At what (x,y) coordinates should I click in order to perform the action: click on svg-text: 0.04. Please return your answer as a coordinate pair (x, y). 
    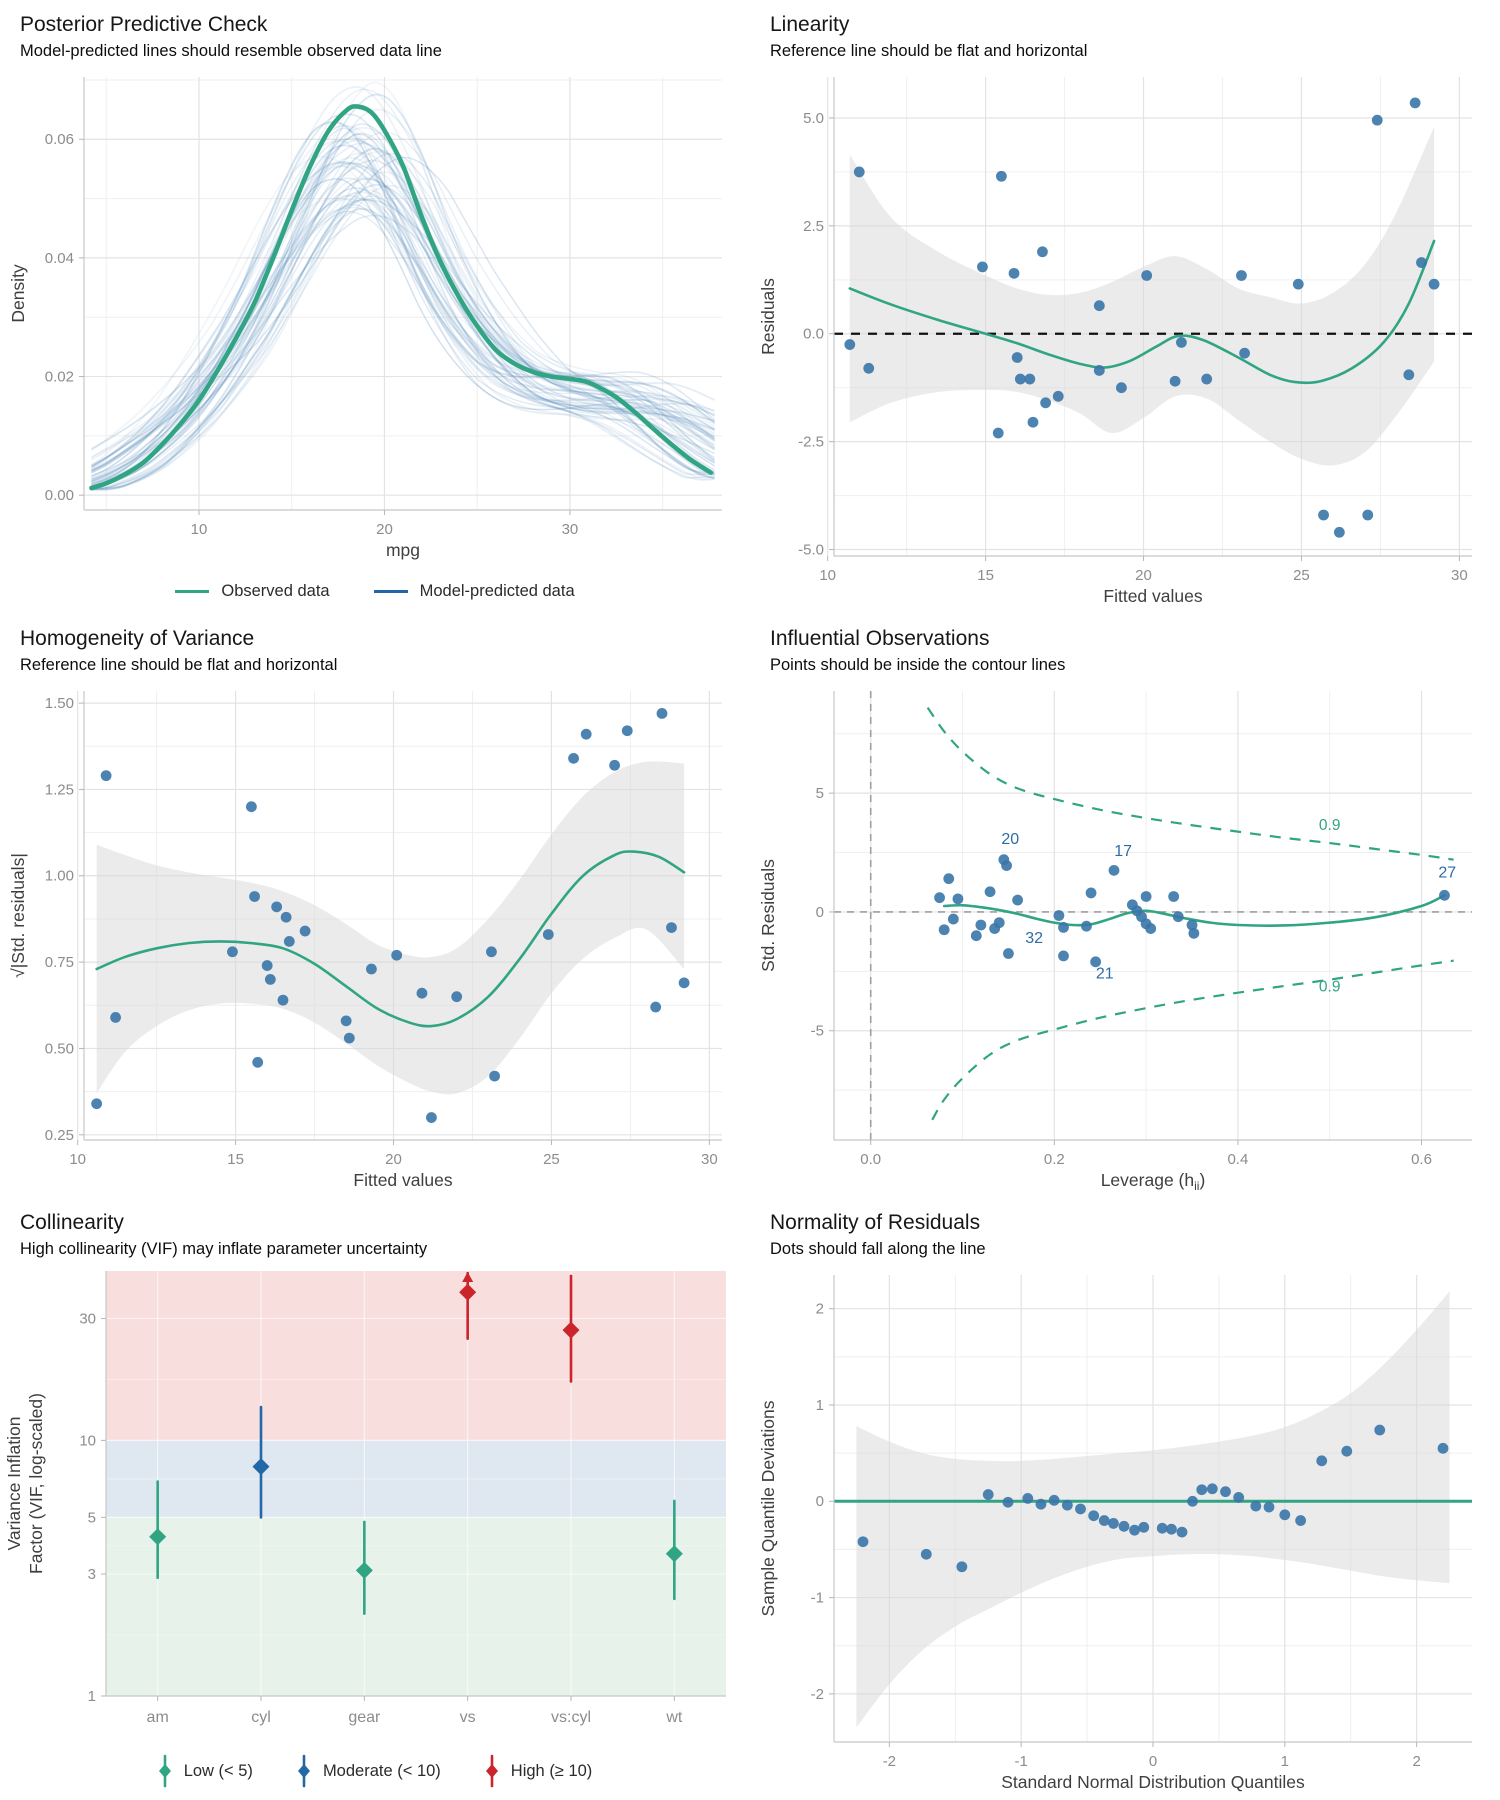
    Looking at the image, I should click on (59, 258).